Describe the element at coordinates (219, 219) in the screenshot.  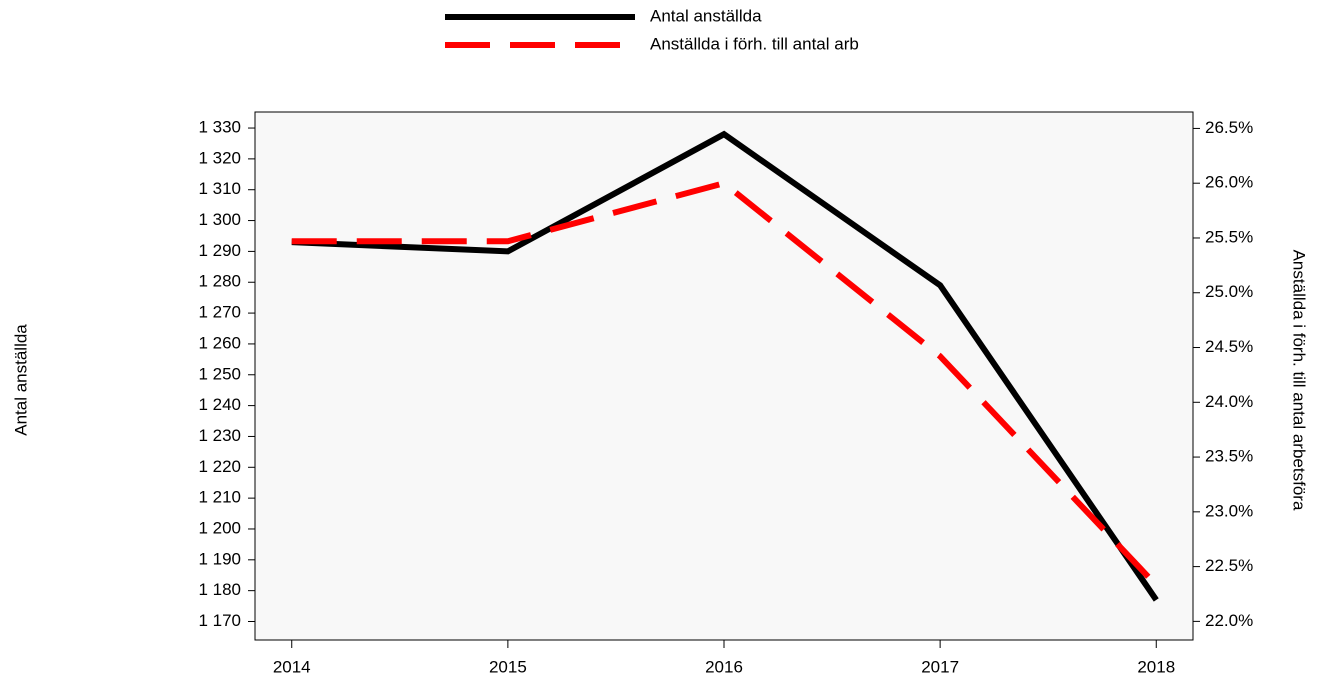
I see `y-tick-label: 1 300` at that location.